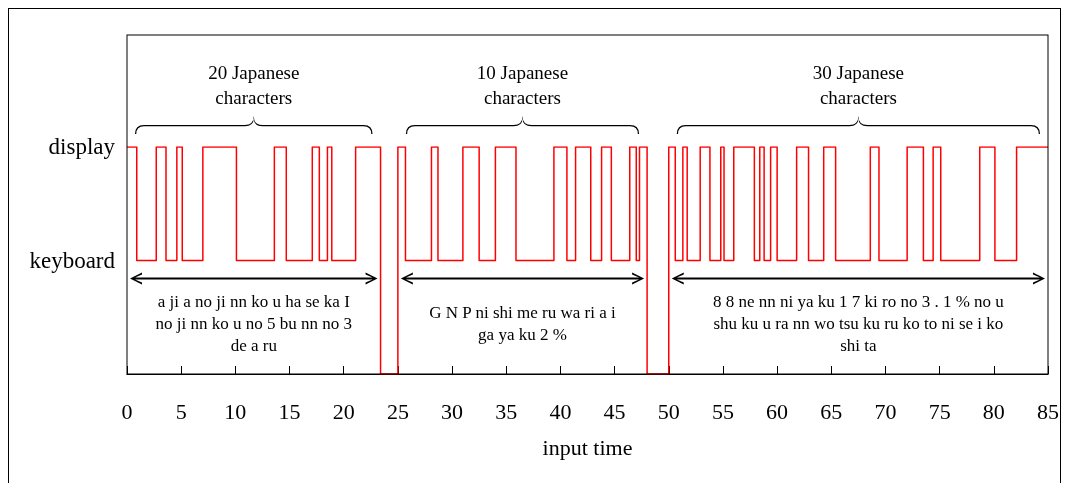 The width and height of the screenshot is (1070, 483). Describe the element at coordinates (522, 323) in the screenshot. I see `annotation: G N P ni shi me ru wa ri a i ga ya ku 2 %` at that location.